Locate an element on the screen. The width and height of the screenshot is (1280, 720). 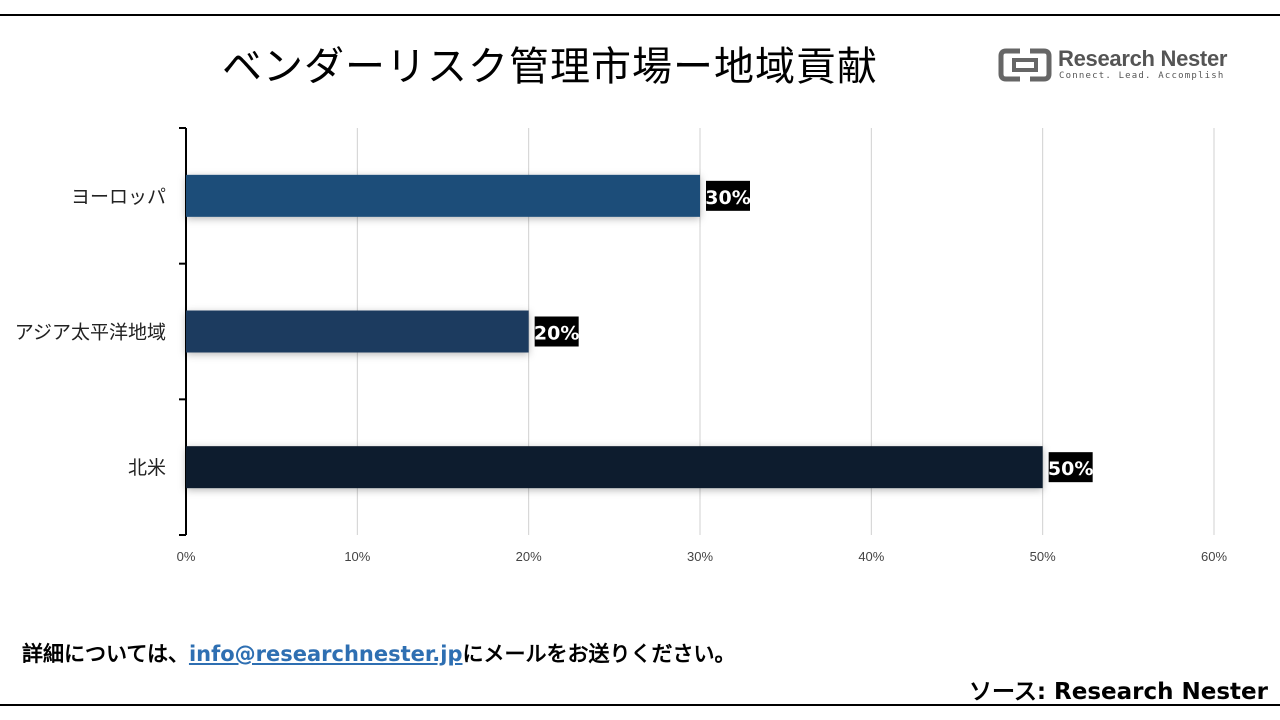
email-link: info@researchnester.jp is located at coordinates (325, 654).